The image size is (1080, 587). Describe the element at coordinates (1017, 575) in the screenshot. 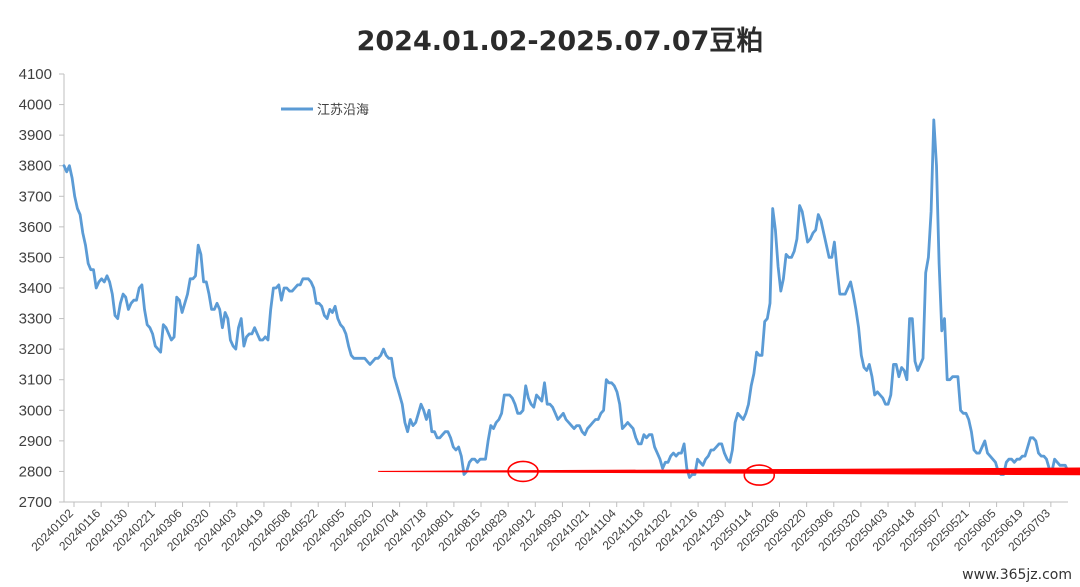

I see `watermark: www.365jz.com` at that location.